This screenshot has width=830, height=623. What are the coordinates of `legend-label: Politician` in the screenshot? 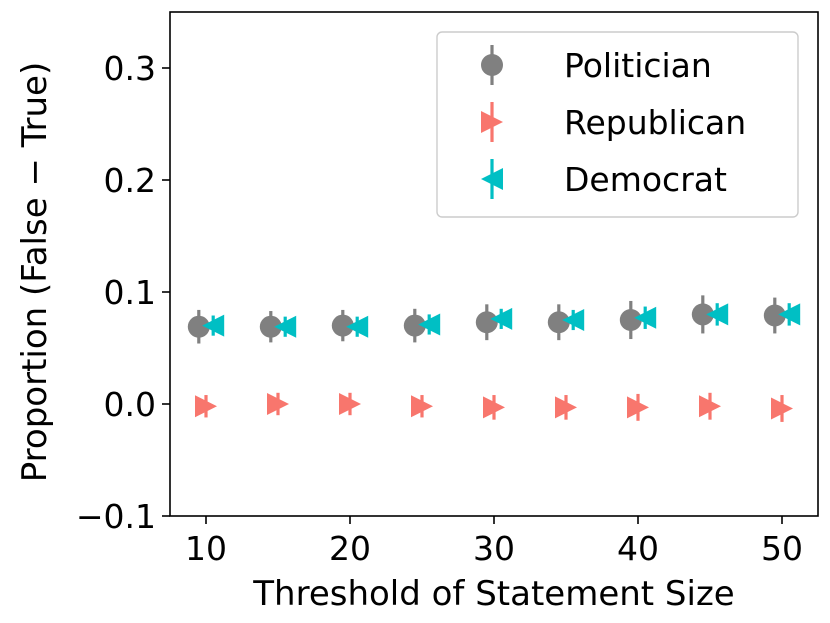 It's located at (638, 65).